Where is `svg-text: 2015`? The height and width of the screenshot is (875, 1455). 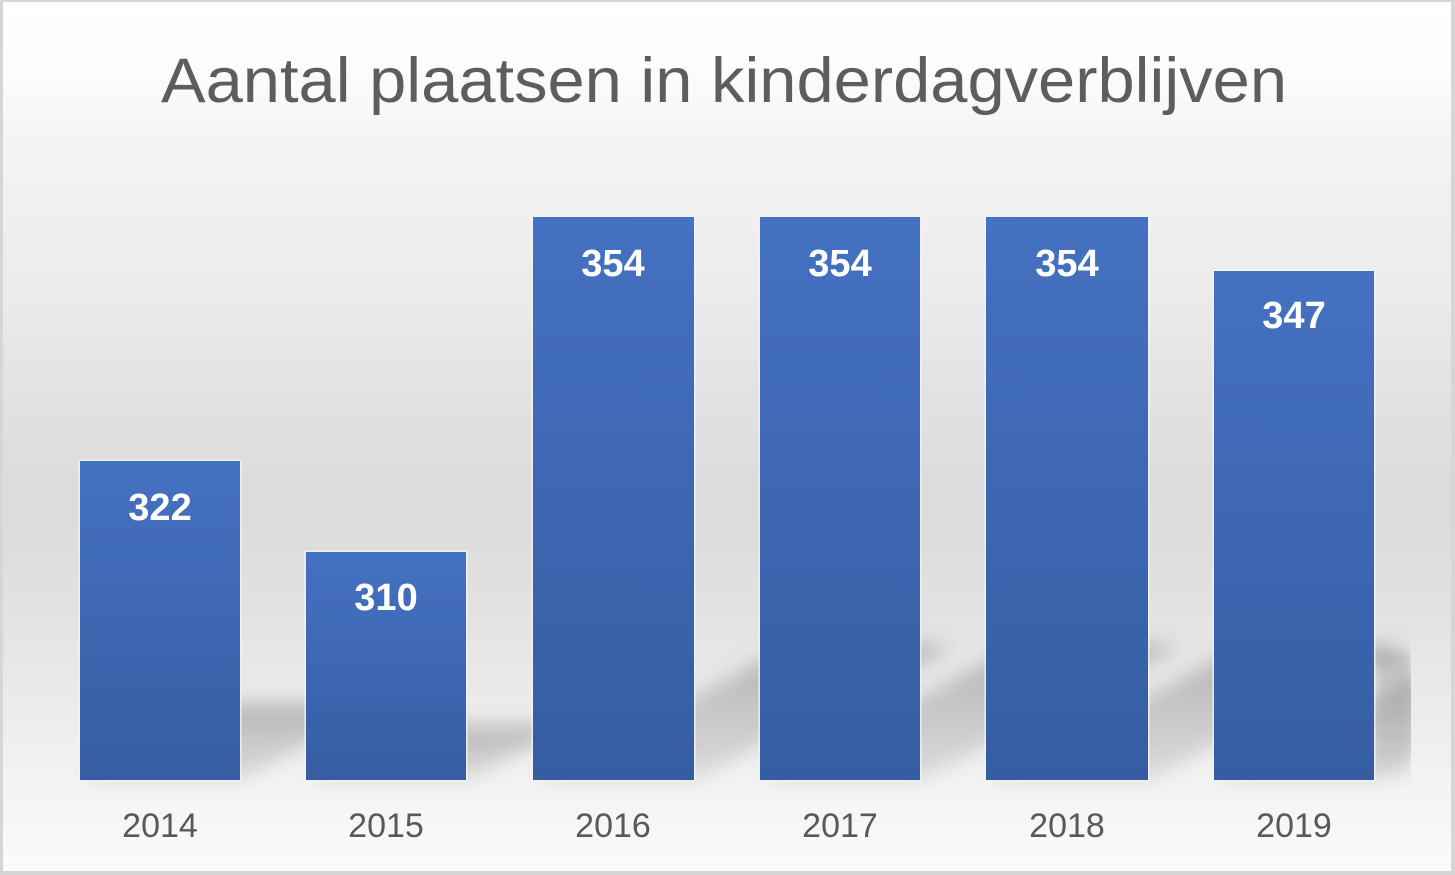 svg-text: 2015 is located at coordinates (386, 826).